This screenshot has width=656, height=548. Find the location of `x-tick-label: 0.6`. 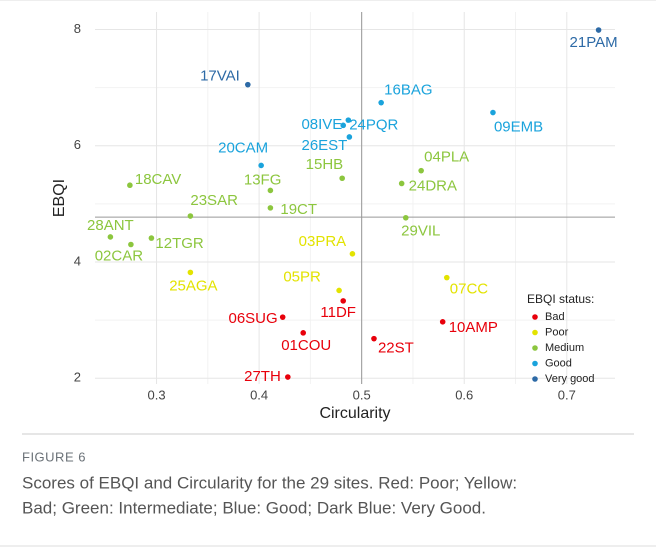

x-tick-label: 0.6 is located at coordinates (464, 394).